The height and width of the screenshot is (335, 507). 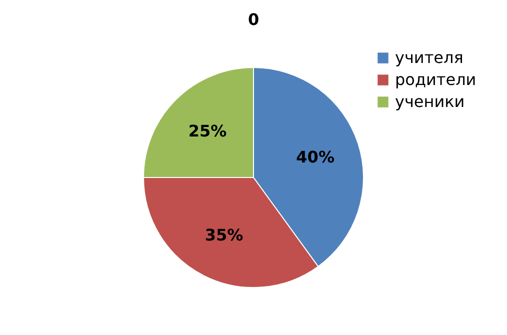 I want to click on legend-label: родители, so click(x=435, y=79).